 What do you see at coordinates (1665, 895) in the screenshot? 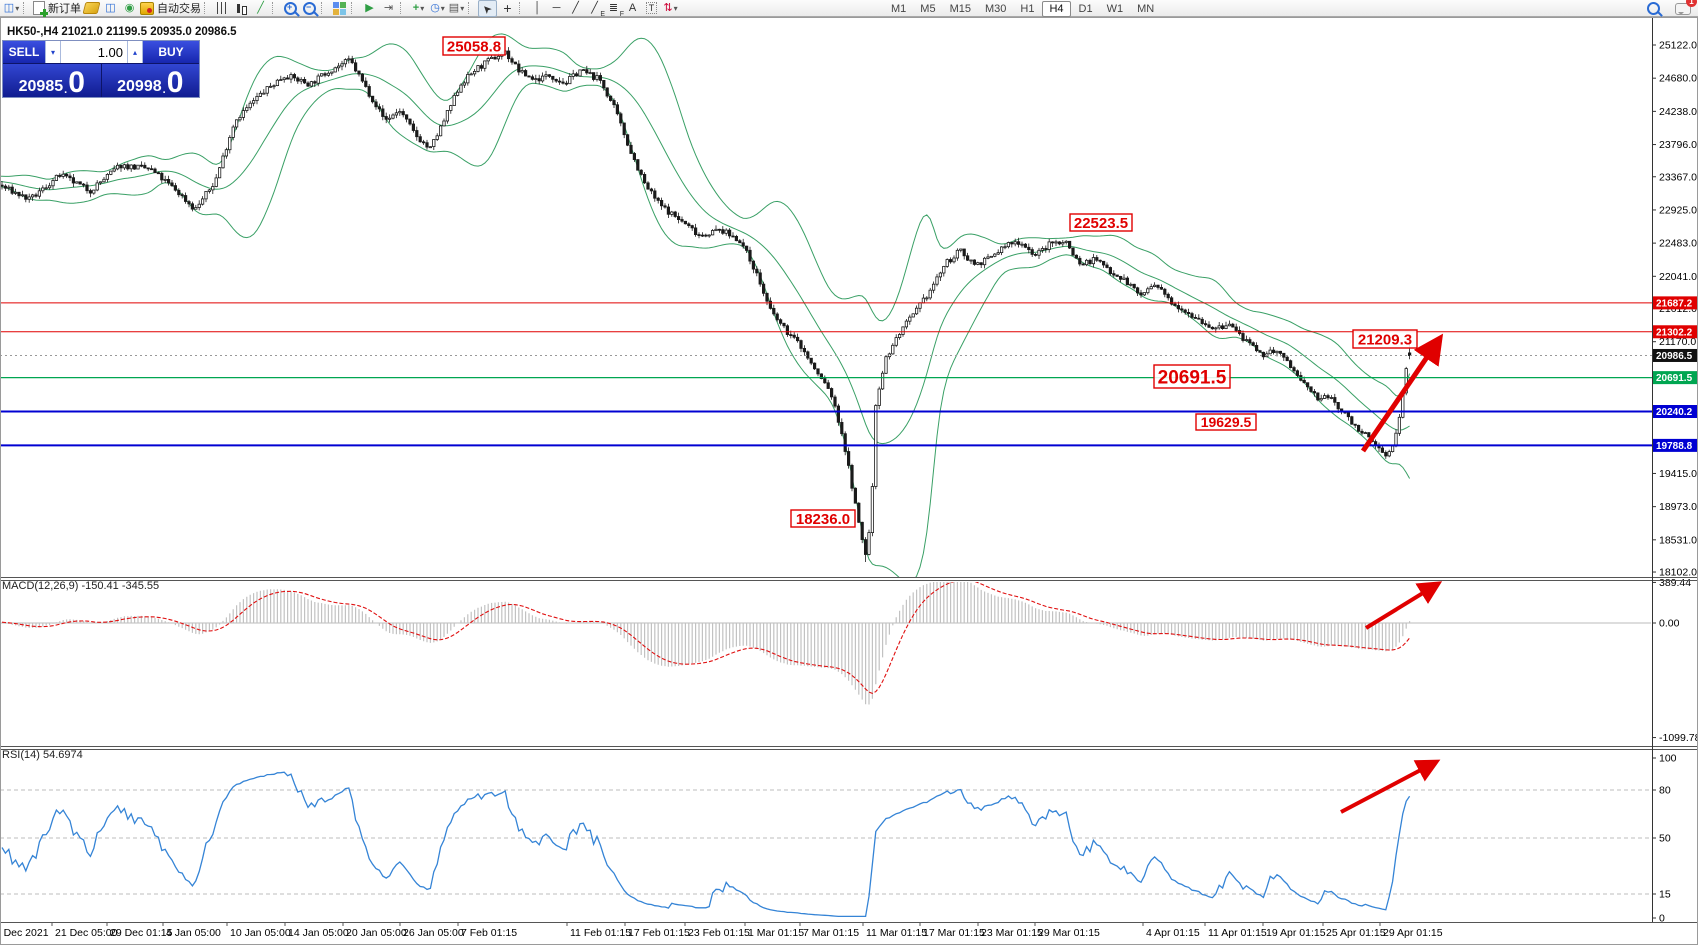
I see `svg-text: 15` at bounding box center [1665, 895].